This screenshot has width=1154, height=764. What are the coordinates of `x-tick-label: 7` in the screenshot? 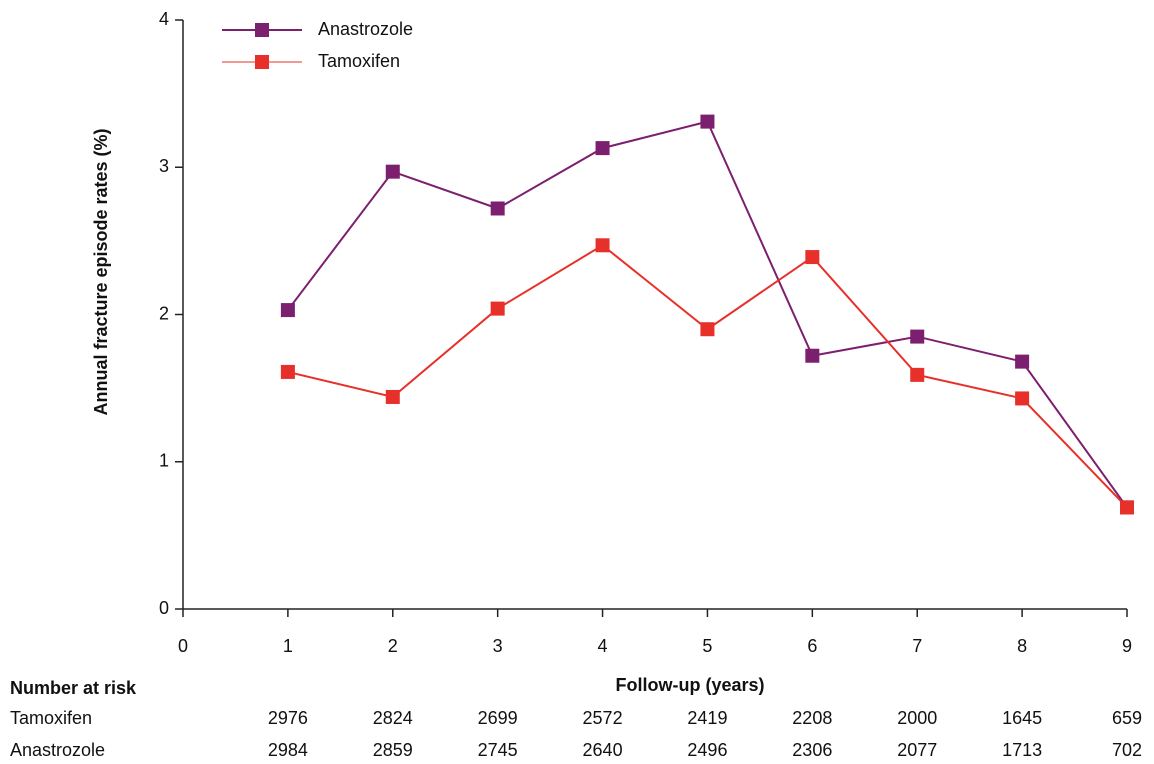 It's located at (917, 646).